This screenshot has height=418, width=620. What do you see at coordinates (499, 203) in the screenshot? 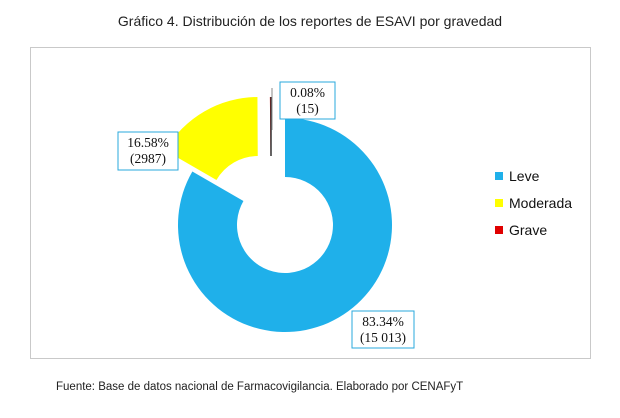
I see `legend-swatch-moderada` at bounding box center [499, 203].